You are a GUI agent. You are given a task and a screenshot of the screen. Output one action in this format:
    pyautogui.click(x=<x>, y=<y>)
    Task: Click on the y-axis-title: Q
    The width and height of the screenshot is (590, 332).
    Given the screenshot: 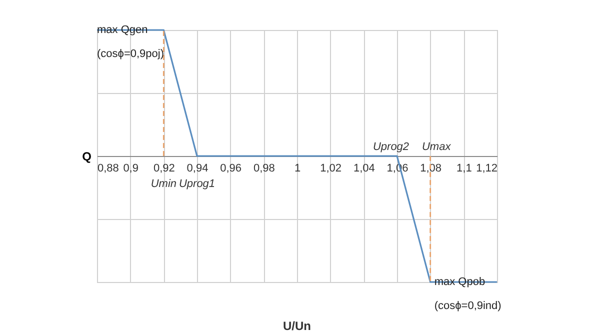 What is the action you would take?
    pyautogui.click(x=87, y=157)
    